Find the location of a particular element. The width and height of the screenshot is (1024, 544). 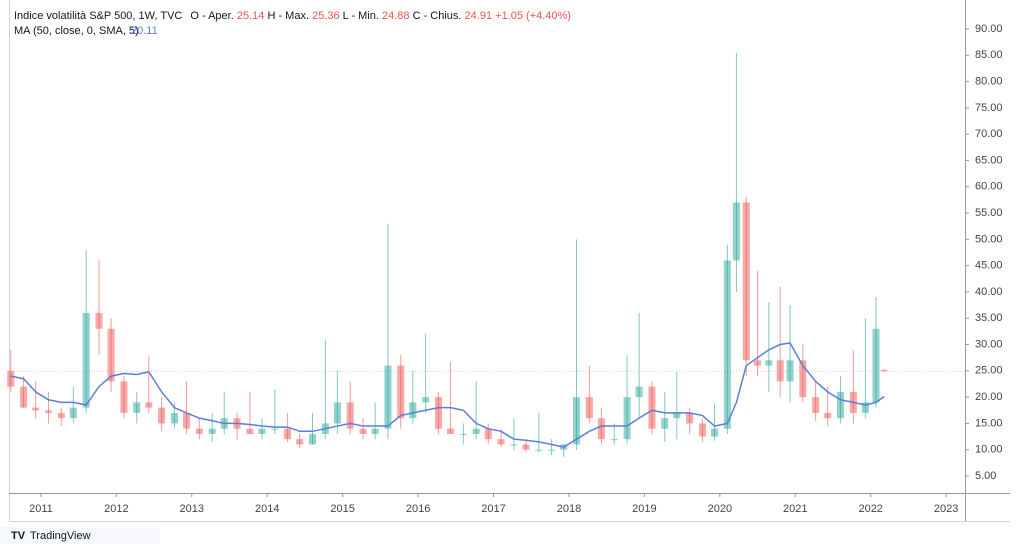

y-tick-label: 25.00 is located at coordinates (989, 371).